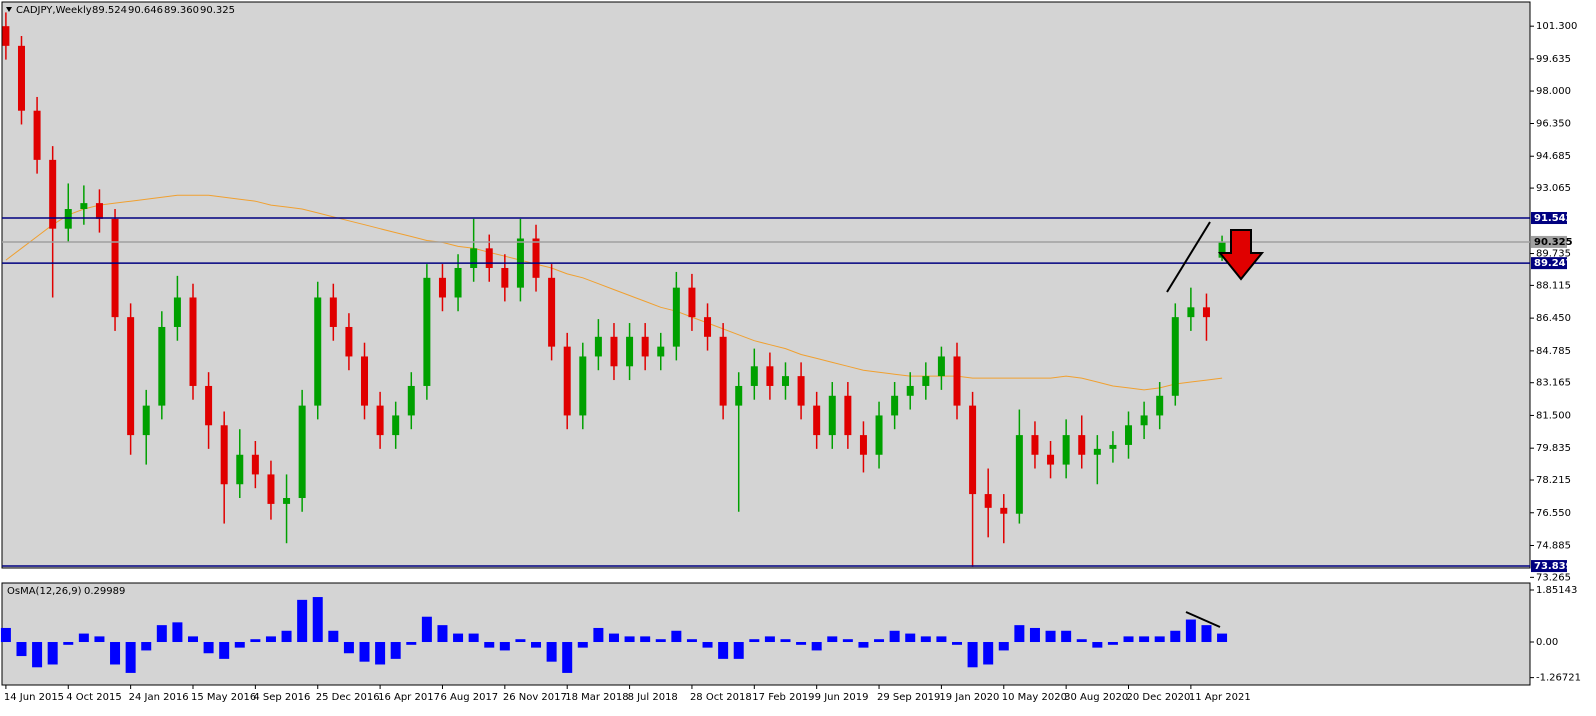  I want to click on y-tick-label: 84.785, so click(1553, 351).